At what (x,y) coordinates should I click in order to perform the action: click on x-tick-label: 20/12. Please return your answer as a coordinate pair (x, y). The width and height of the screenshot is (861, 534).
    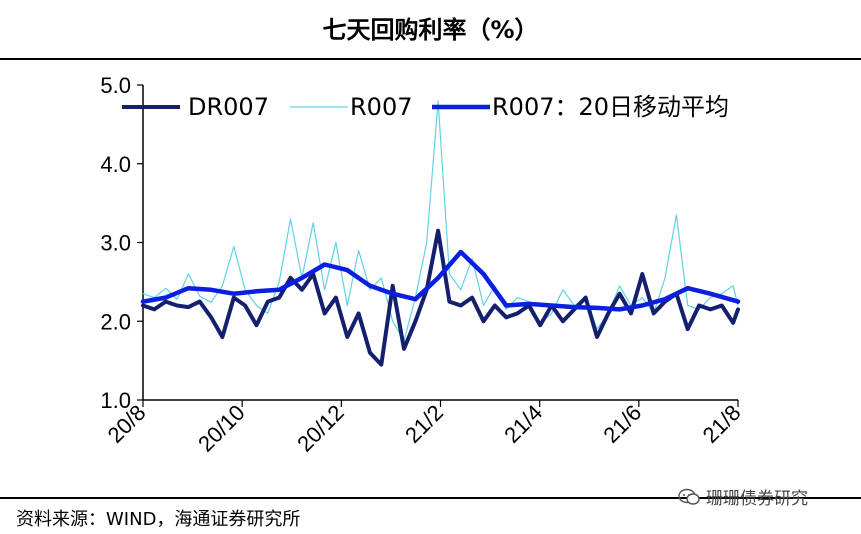
    Looking at the image, I should click on (320, 428).